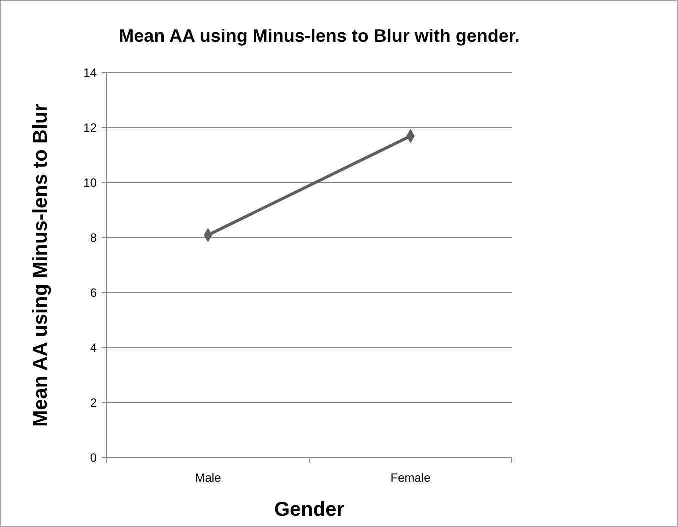 This screenshot has width=678, height=527. What do you see at coordinates (94, 458) in the screenshot?
I see `y-tick-label: 0` at bounding box center [94, 458].